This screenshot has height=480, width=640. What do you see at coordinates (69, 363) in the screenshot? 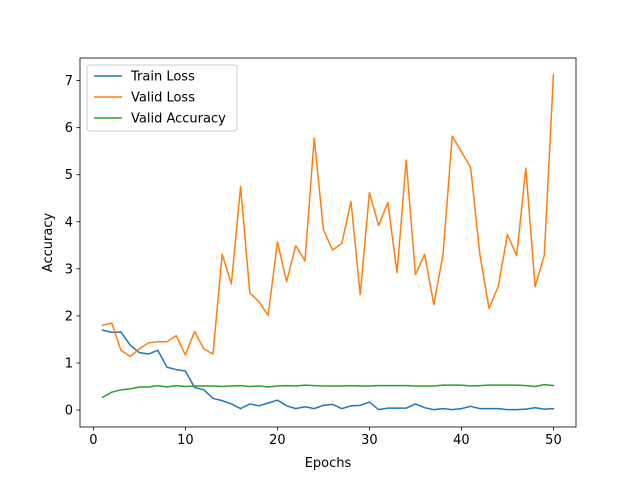
I see `y-tick-label: 1` at bounding box center [69, 363].